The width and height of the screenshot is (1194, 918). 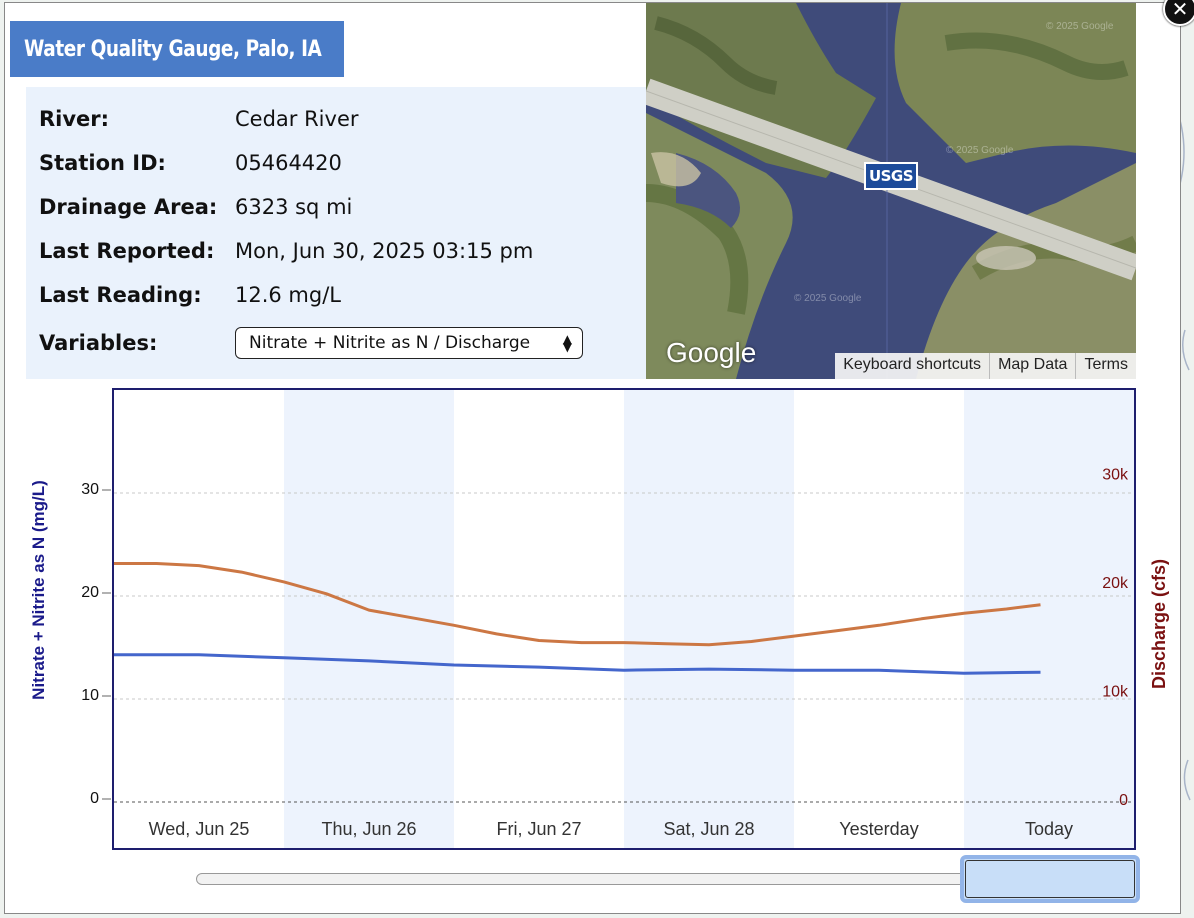 I want to click on variables-label: Variables:, so click(x=98, y=343).